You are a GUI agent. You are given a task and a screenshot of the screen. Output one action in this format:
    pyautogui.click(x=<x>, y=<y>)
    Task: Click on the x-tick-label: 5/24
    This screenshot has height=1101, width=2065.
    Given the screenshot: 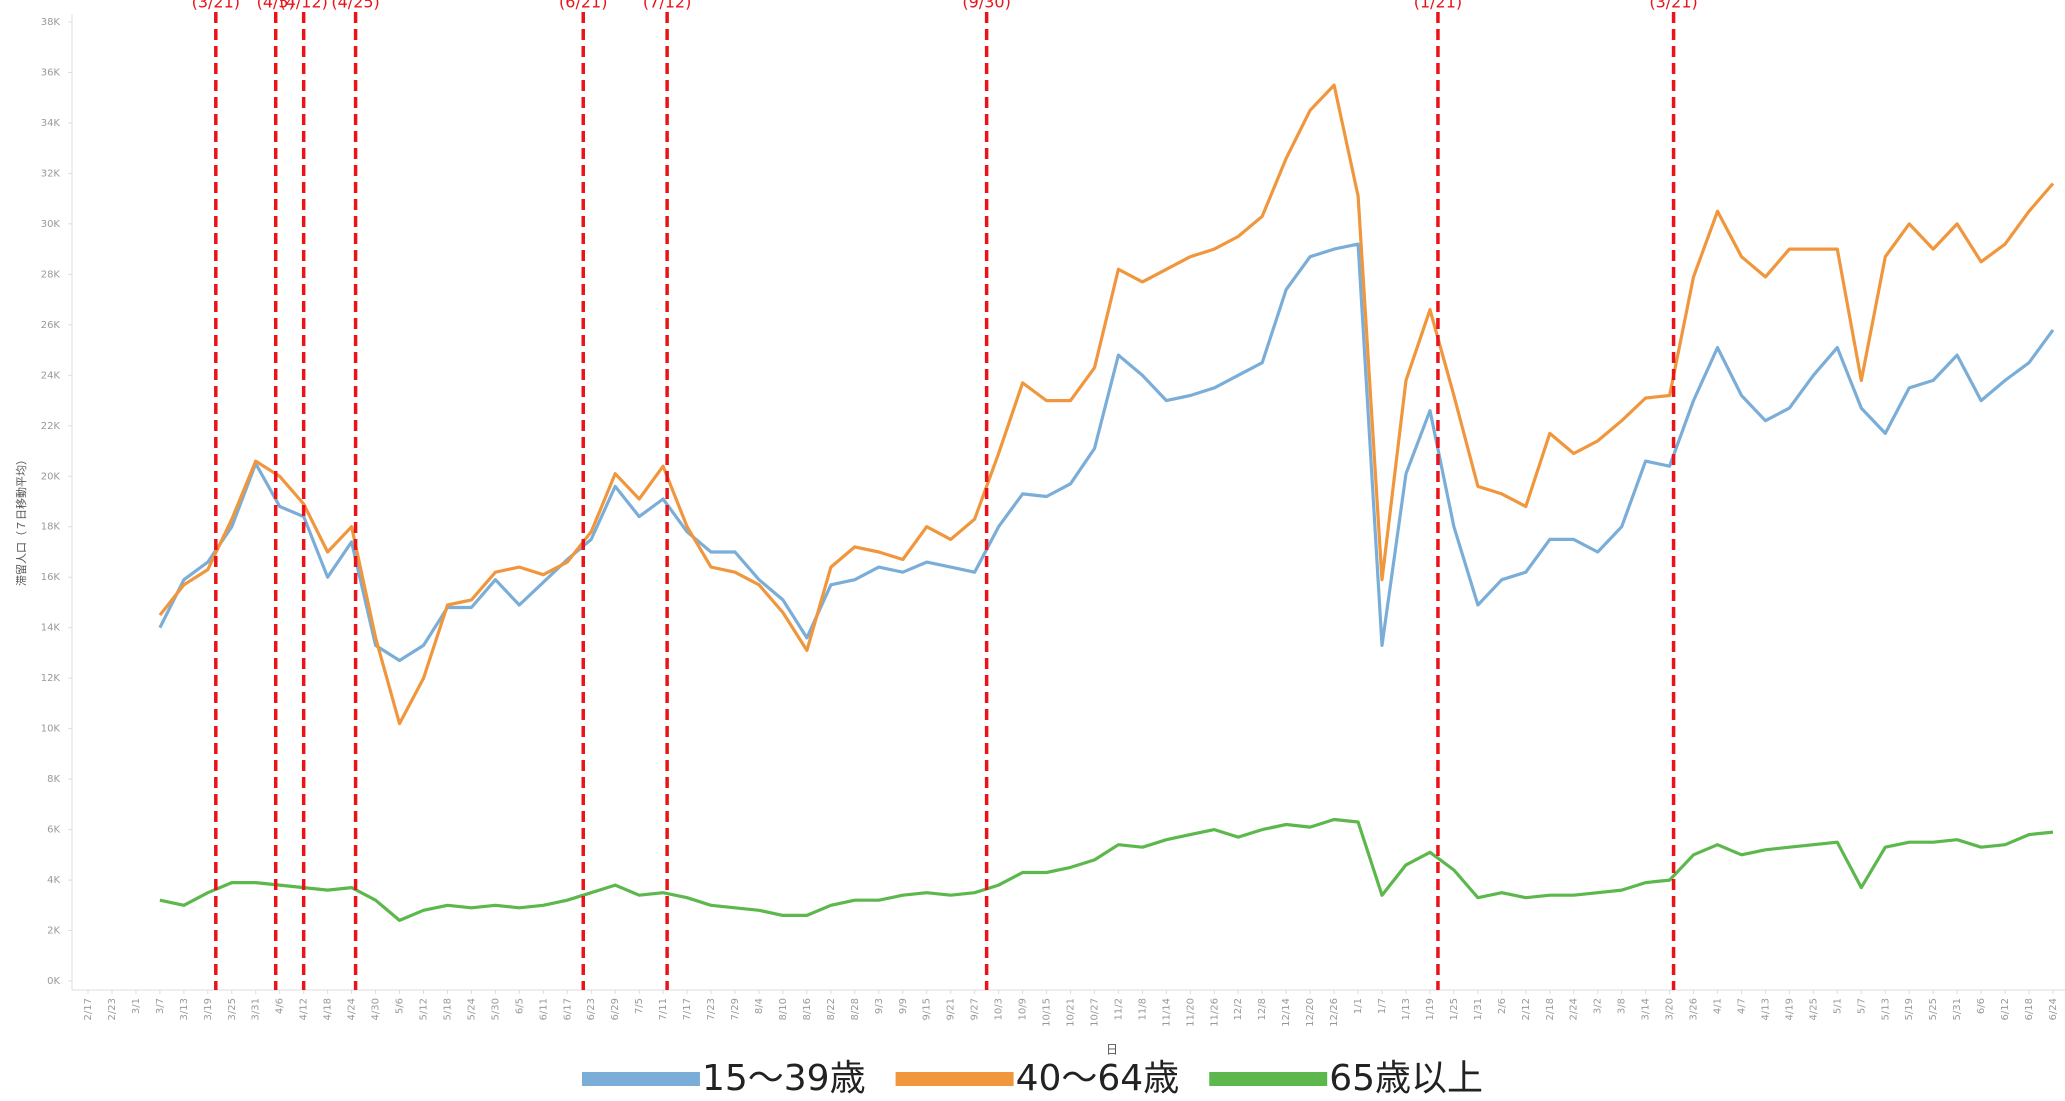 What is the action you would take?
    pyautogui.click(x=471, y=1009)
    